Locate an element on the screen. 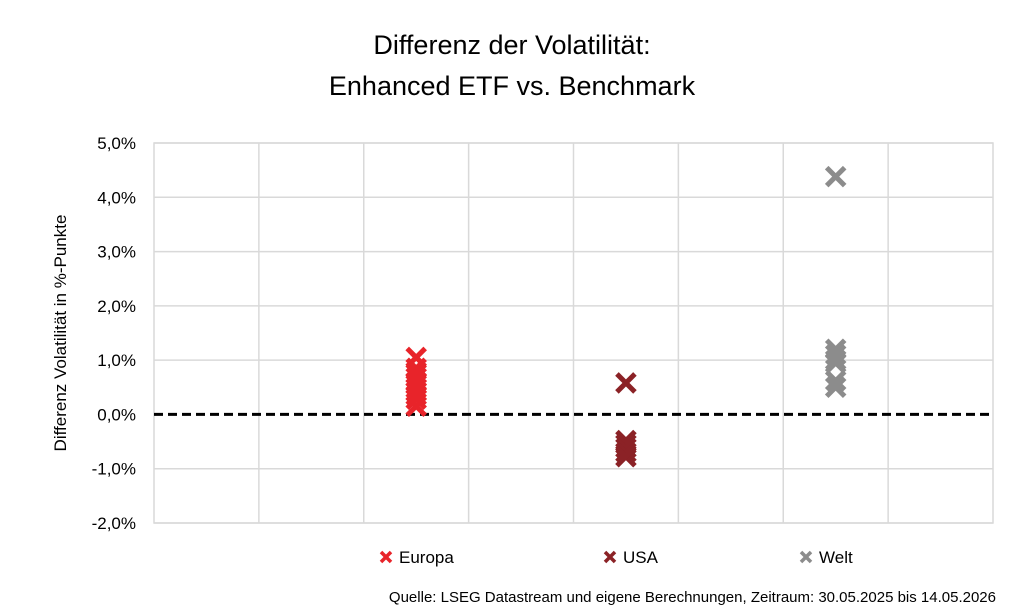 This screenshot has height=615, width=1024. y-tick-label: 4,0% is located at coordinates (116, 197).